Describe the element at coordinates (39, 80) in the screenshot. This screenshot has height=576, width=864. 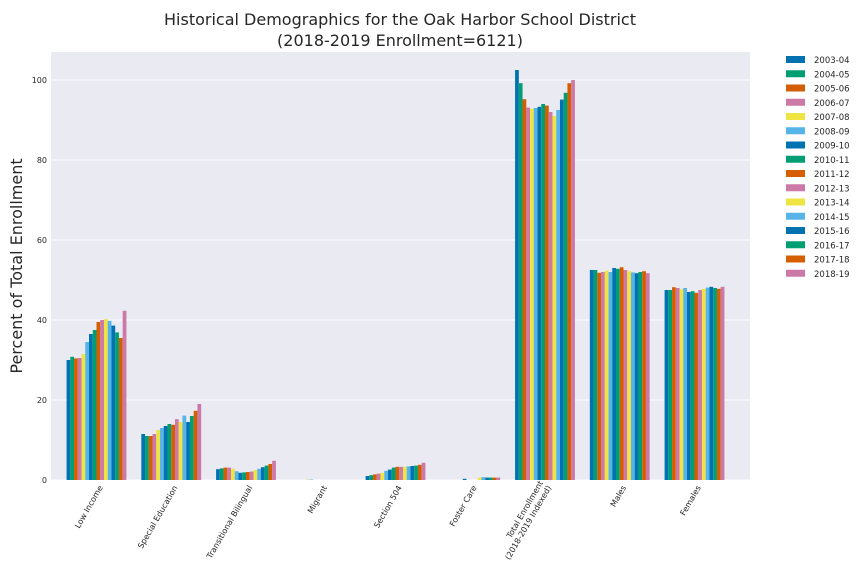
I see `y-tick-label: 100` at that location.